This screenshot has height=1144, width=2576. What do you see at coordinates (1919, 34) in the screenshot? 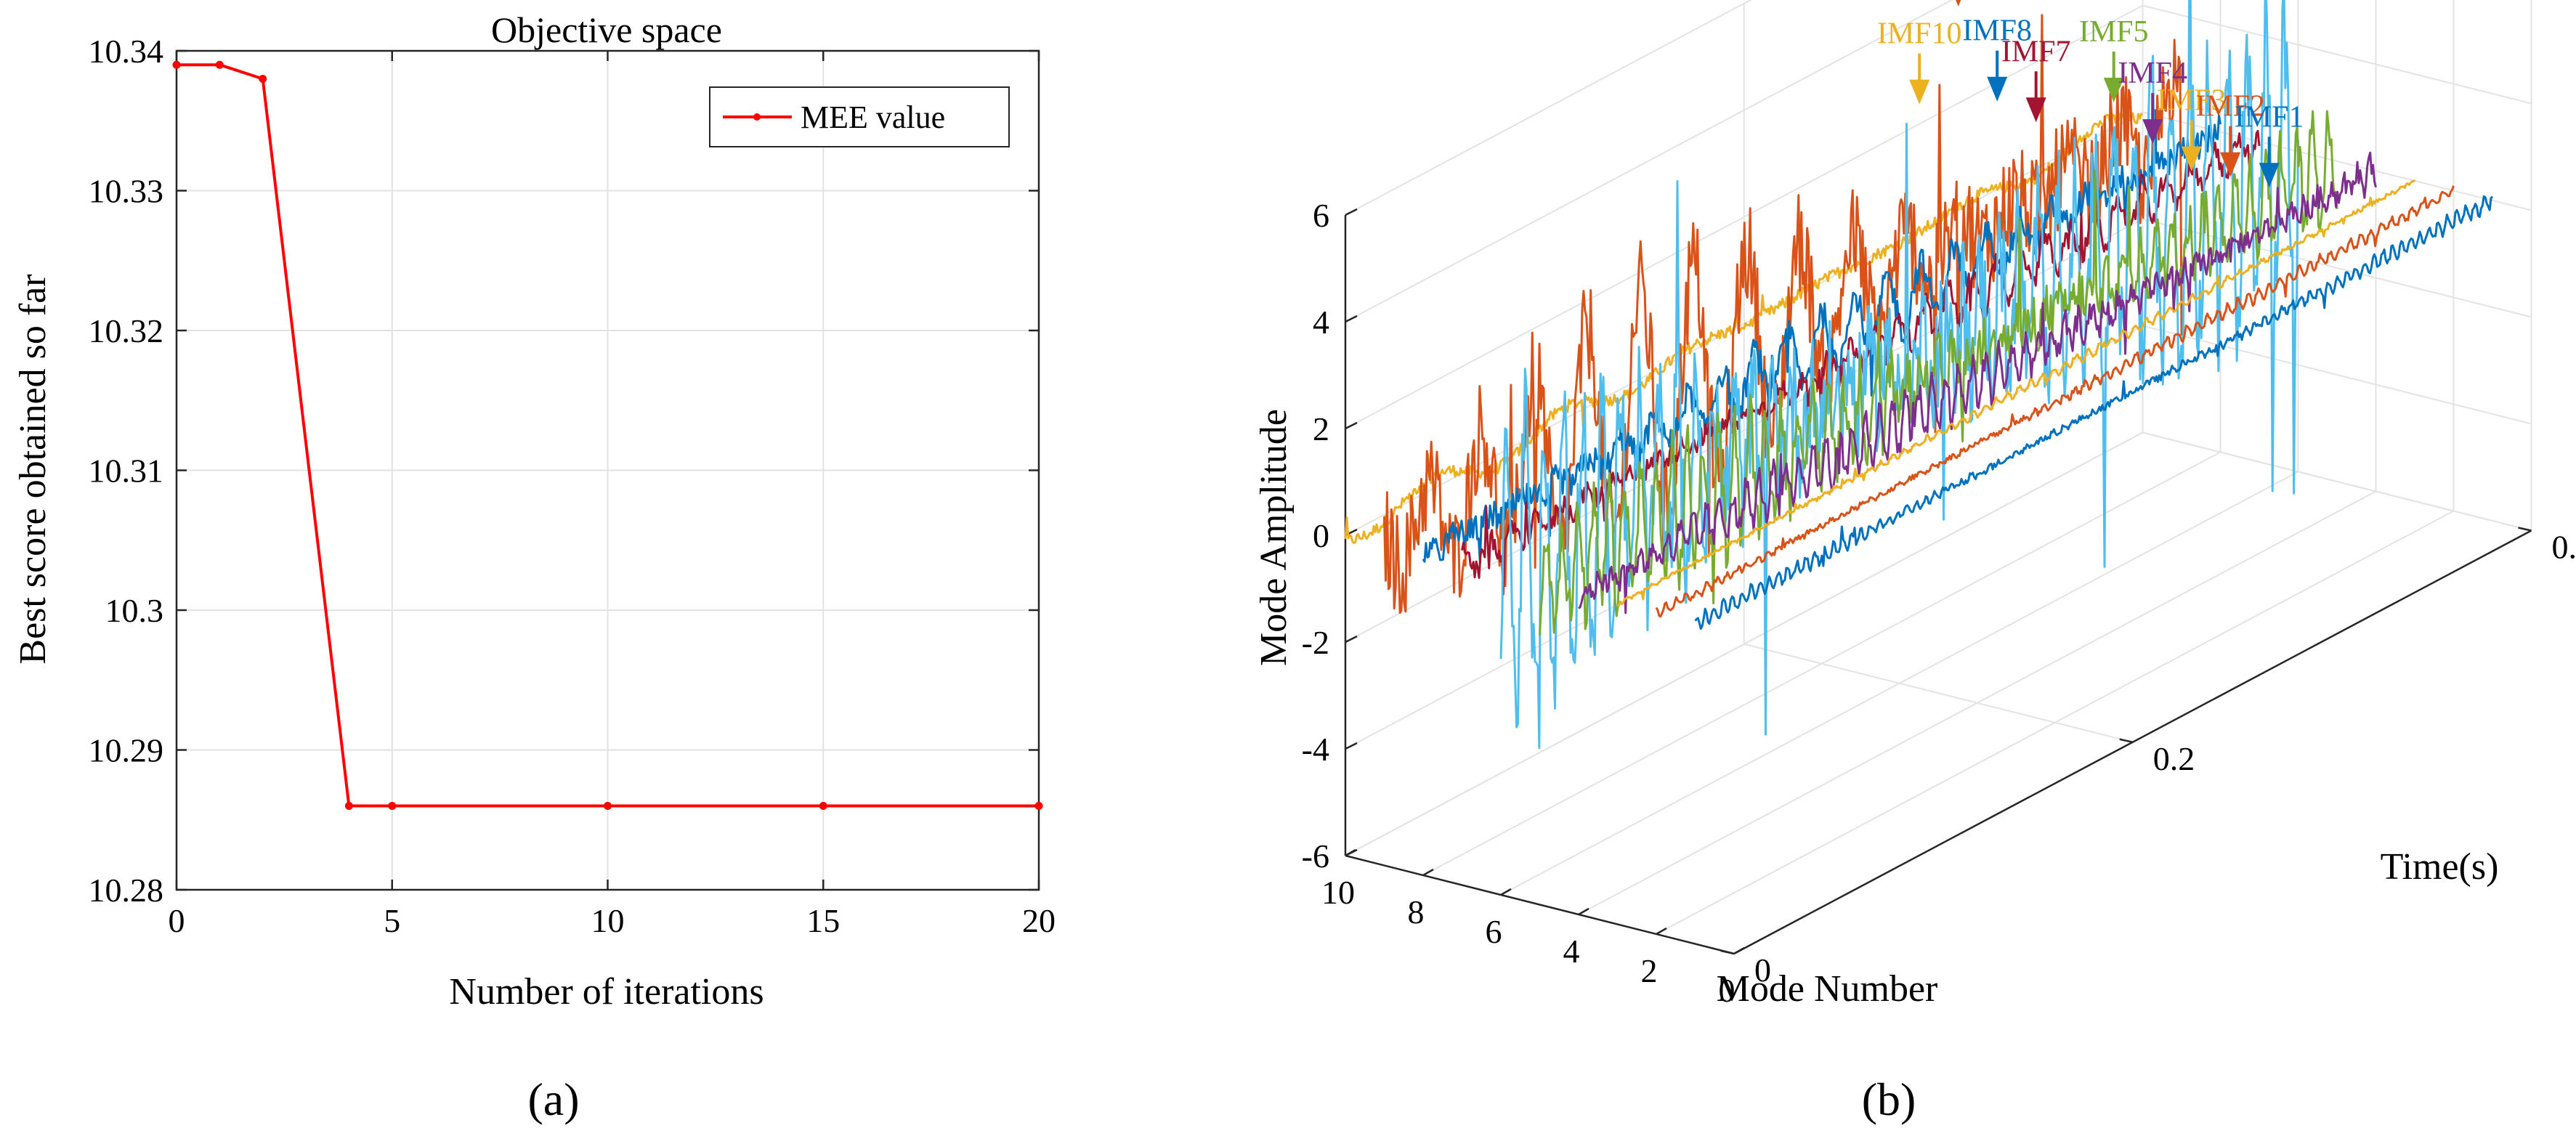
I see `b-label-imf10: IMF10` at bounding box center [1919, 34].